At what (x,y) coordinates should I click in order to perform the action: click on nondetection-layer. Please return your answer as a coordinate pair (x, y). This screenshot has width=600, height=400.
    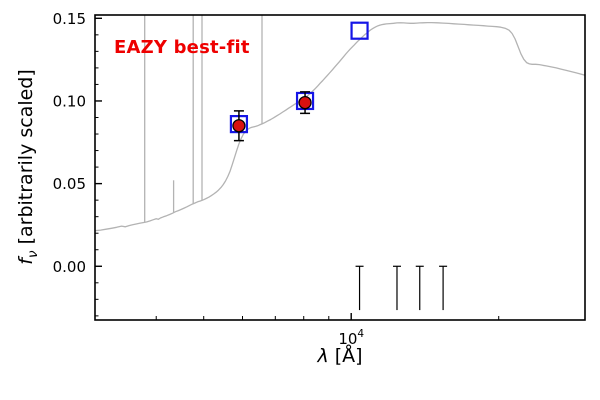
    Looking at the image, I should click on (401, 288).